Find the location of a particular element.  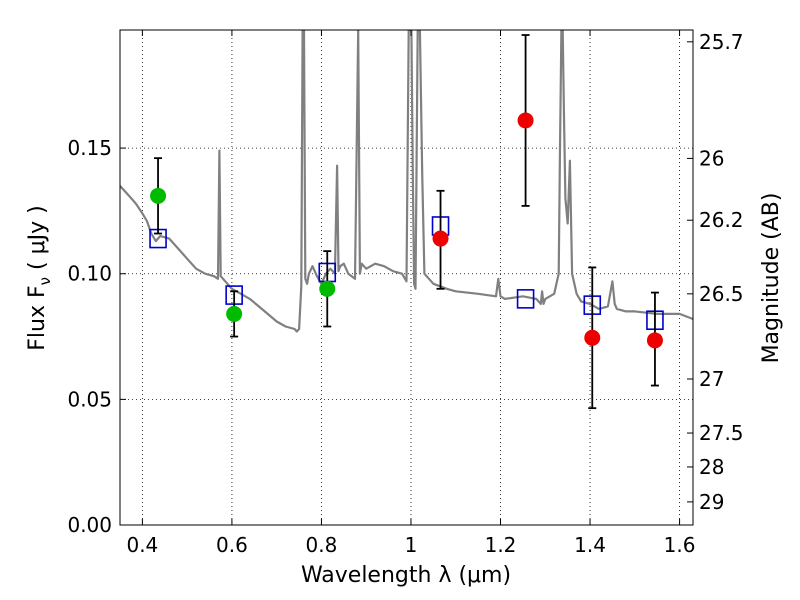

right-tick-label: 27.5 is located at coordinates (721, 433).